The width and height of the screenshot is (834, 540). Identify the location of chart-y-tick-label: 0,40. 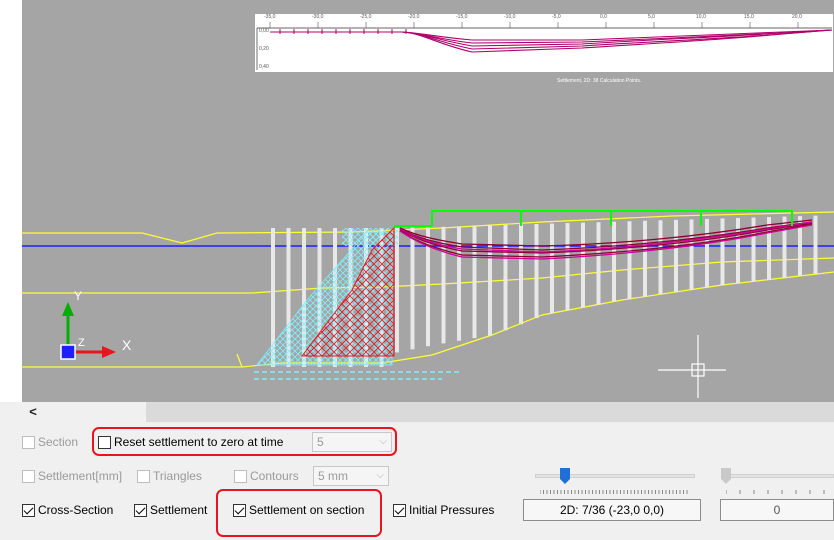
(264, 67).